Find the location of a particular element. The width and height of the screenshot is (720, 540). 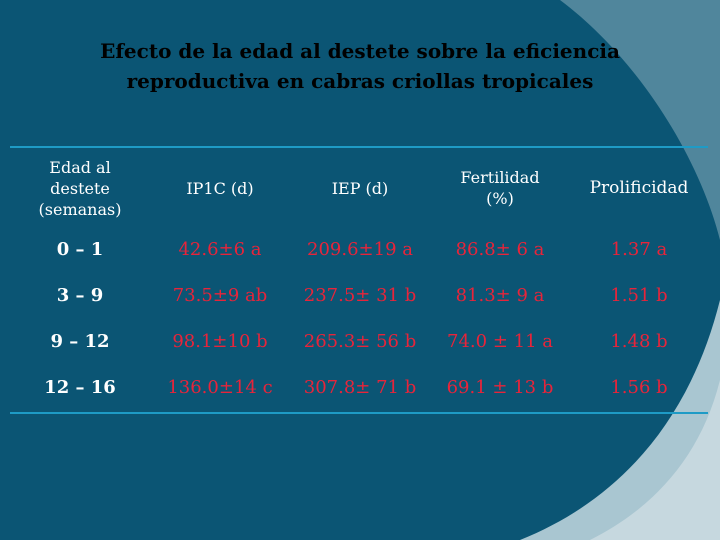

header-iep: IEP (d) is located at coordinates (360, 188).